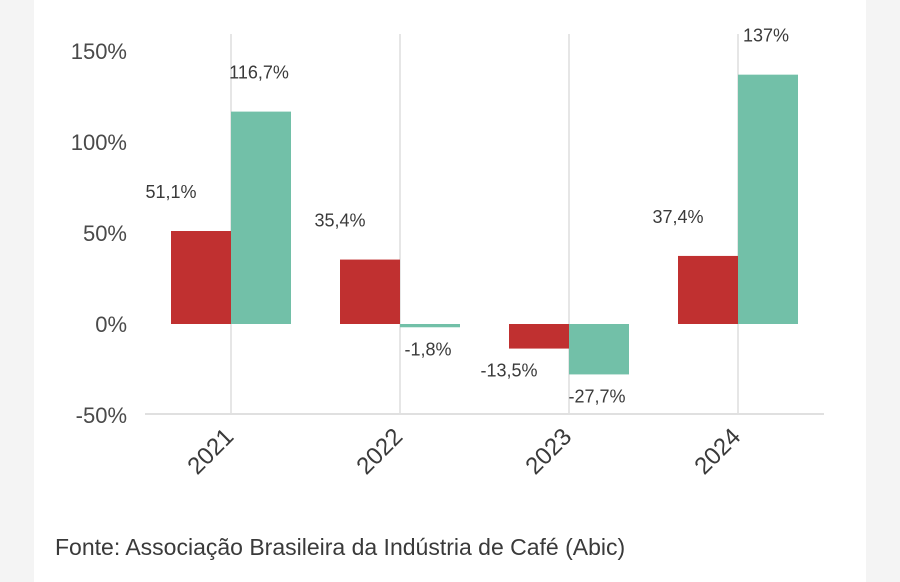  I want to click on y-tick-label: 150%, so click(99, 51).